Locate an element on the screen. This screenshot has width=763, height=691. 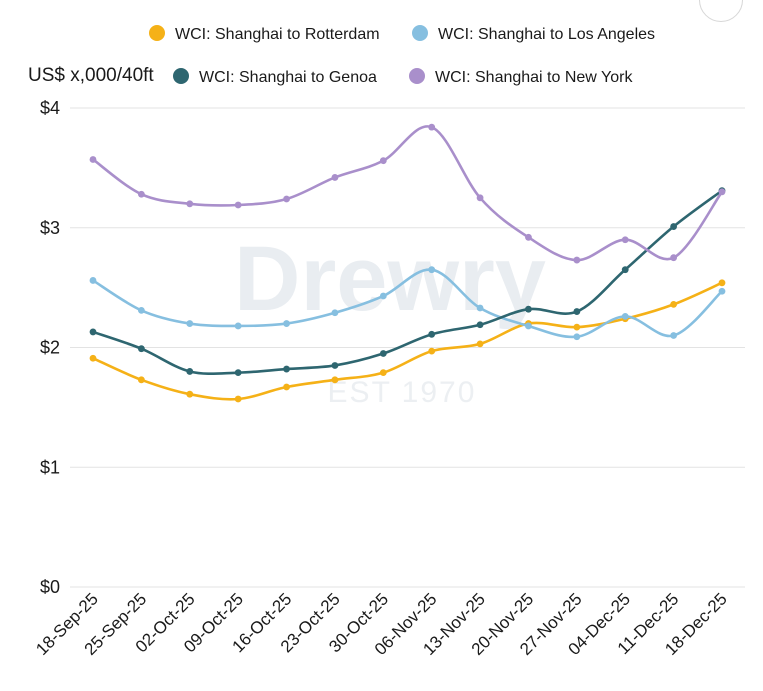
y-axis-label: US$ x,000/40ft is located at coordinates (91, 75).